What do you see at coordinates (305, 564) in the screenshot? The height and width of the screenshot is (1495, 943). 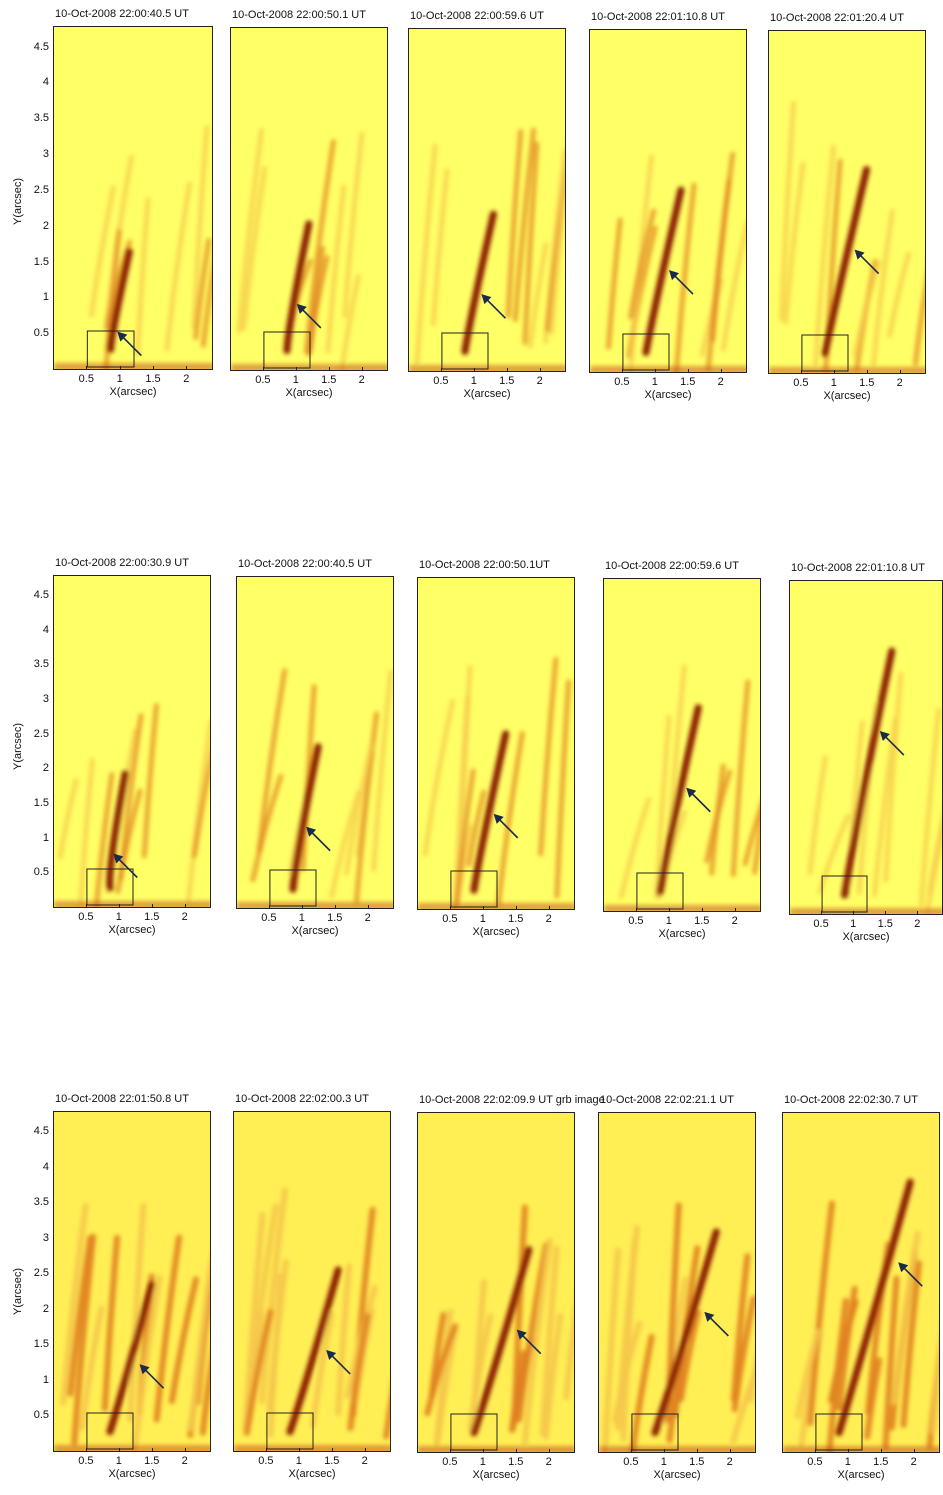 I see `panel-title: 10-Oct-2008 22:00:40.5 UT` at bounding box center [305, 564].